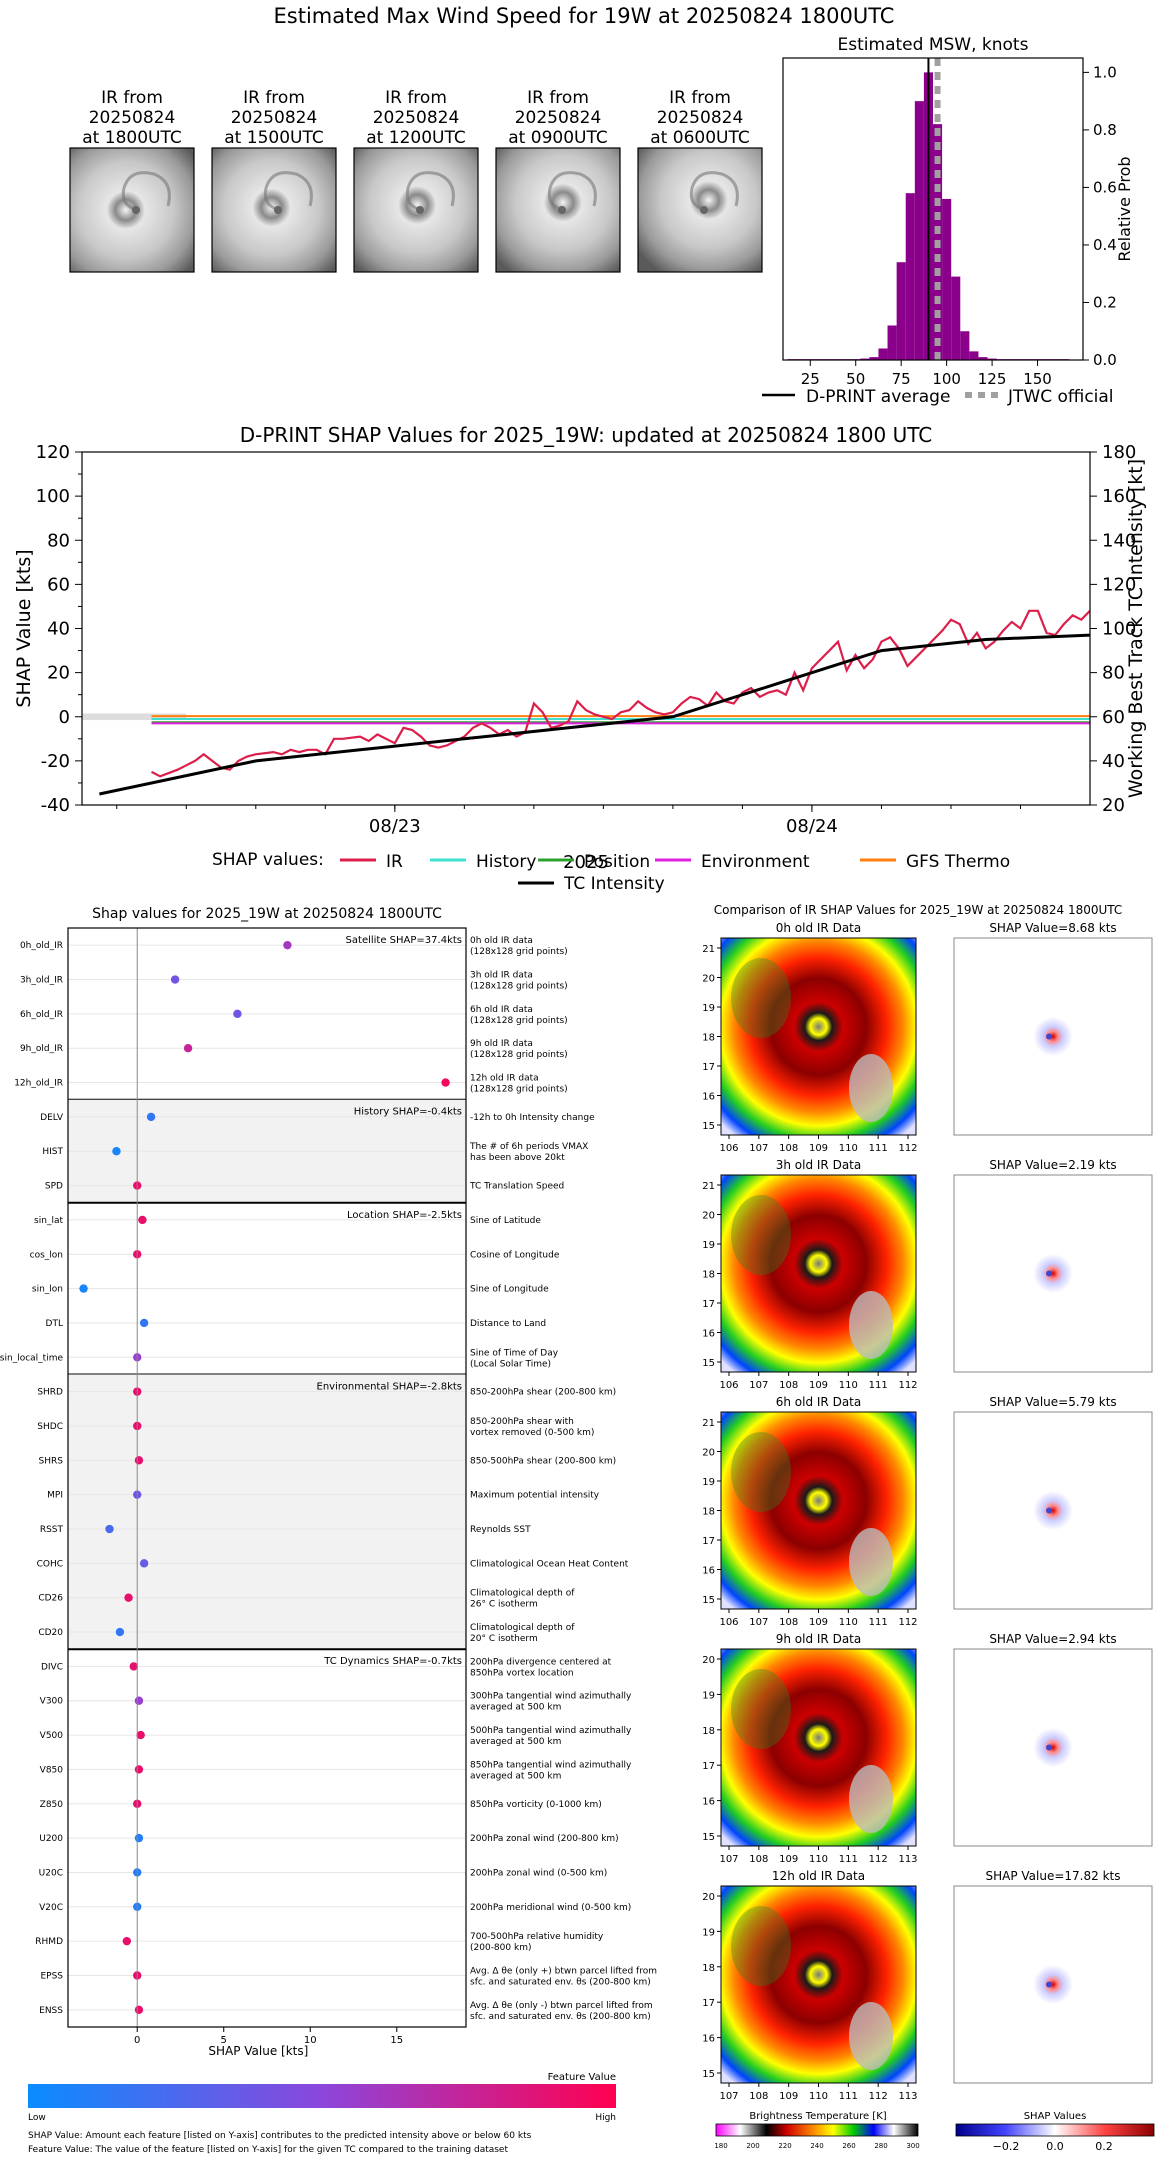 Image resolution: width=1168 pixels, height=2158 pixels. I want to click on dotplot-xlabel: SHAP Value [kts], so click(258, 2051).